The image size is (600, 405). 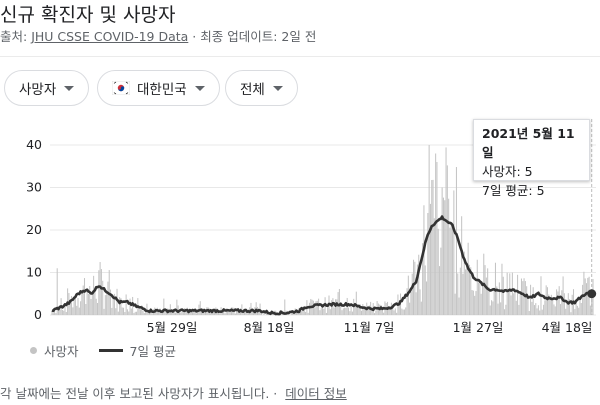 I want to click on x-tick-label: 11월 7일, so click(x=369, y=327).